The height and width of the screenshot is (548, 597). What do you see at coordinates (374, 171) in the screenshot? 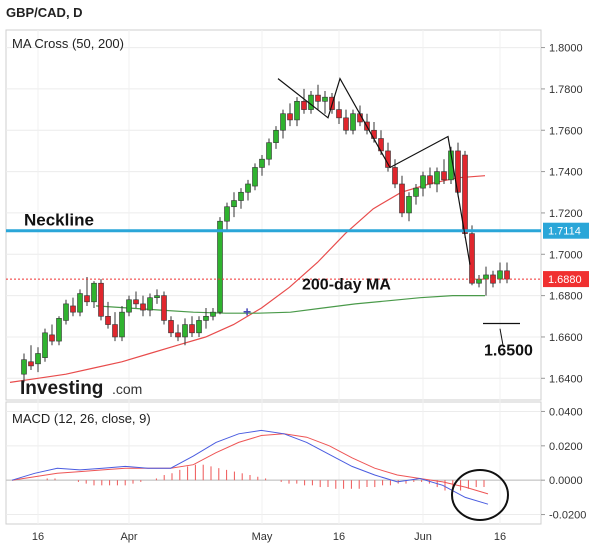
I see `head-shoulders-outline` at bounding box center [374, 171].